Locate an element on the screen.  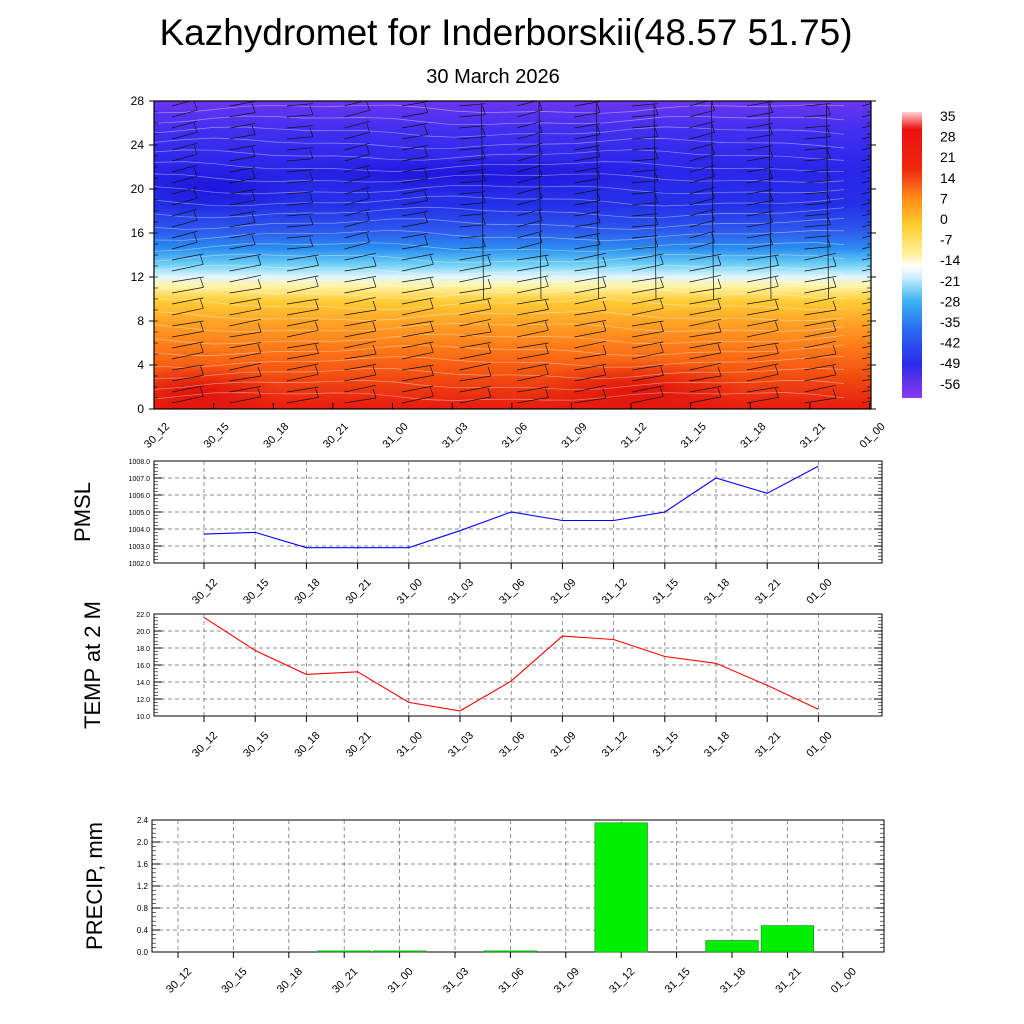
colorbar-label: -21 is located at coordinates (950, 281).